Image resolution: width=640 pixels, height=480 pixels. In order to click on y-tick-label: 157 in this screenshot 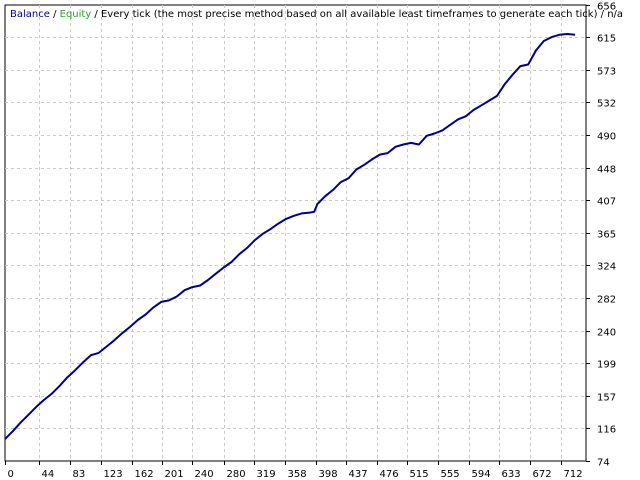, I will do `click(606, 398)`.